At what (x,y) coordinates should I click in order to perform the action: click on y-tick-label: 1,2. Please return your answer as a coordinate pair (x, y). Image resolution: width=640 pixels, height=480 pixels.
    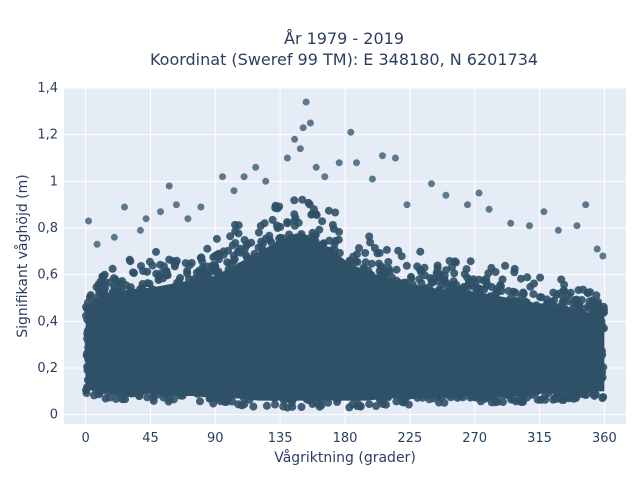
    Looking at the image, I should click on (47, 135).